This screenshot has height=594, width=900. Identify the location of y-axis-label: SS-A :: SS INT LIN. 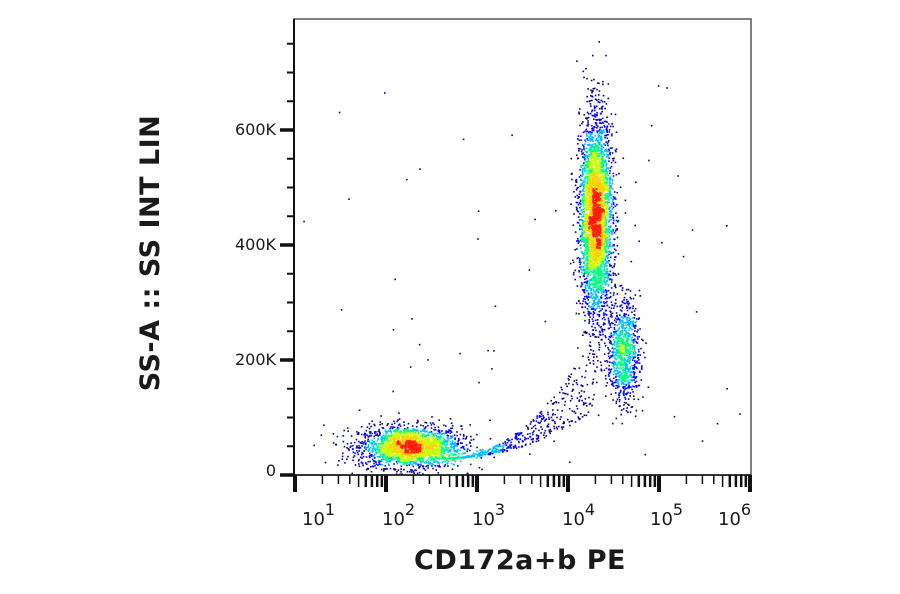
(150, 253).